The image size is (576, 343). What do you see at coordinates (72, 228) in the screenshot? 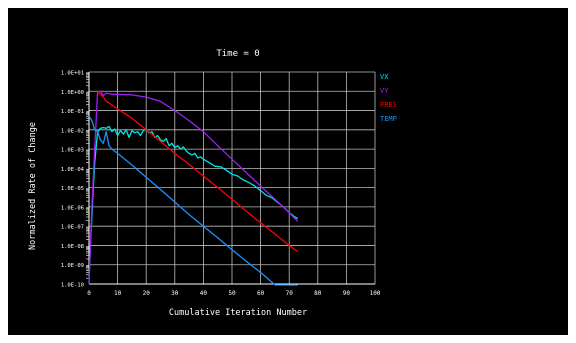
I see `y-tick-label: 1.0E-07` at bounding box center [72, 228].